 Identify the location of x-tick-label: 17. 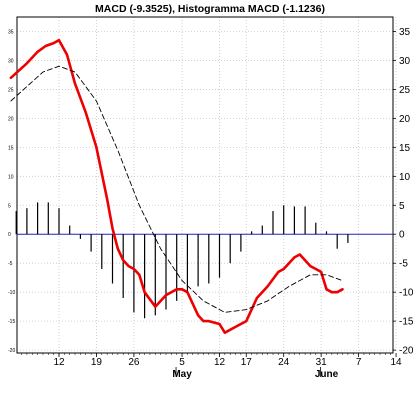
(247, 362).